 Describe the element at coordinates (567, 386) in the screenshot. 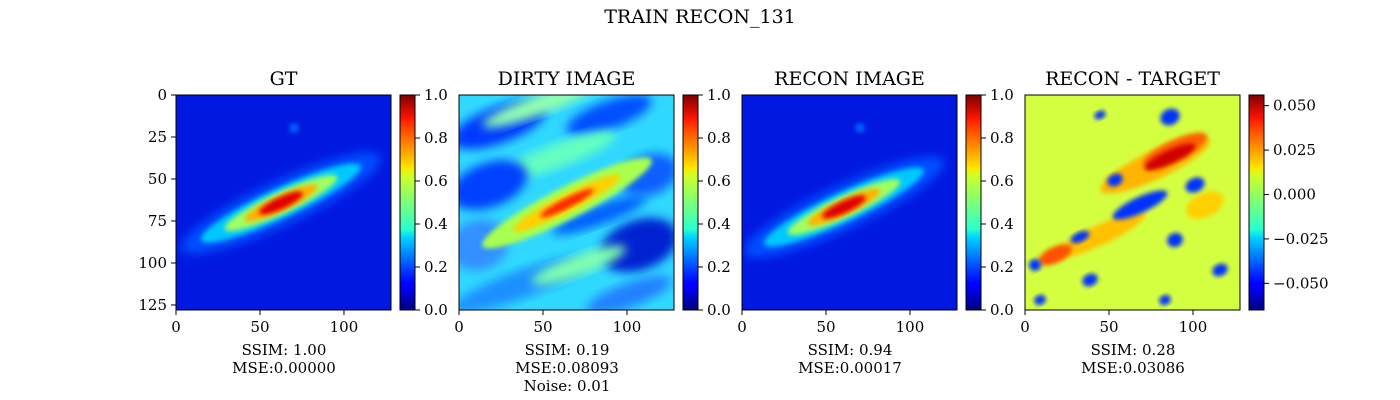

I see `metric-line: Noise: 0.01` at that location.